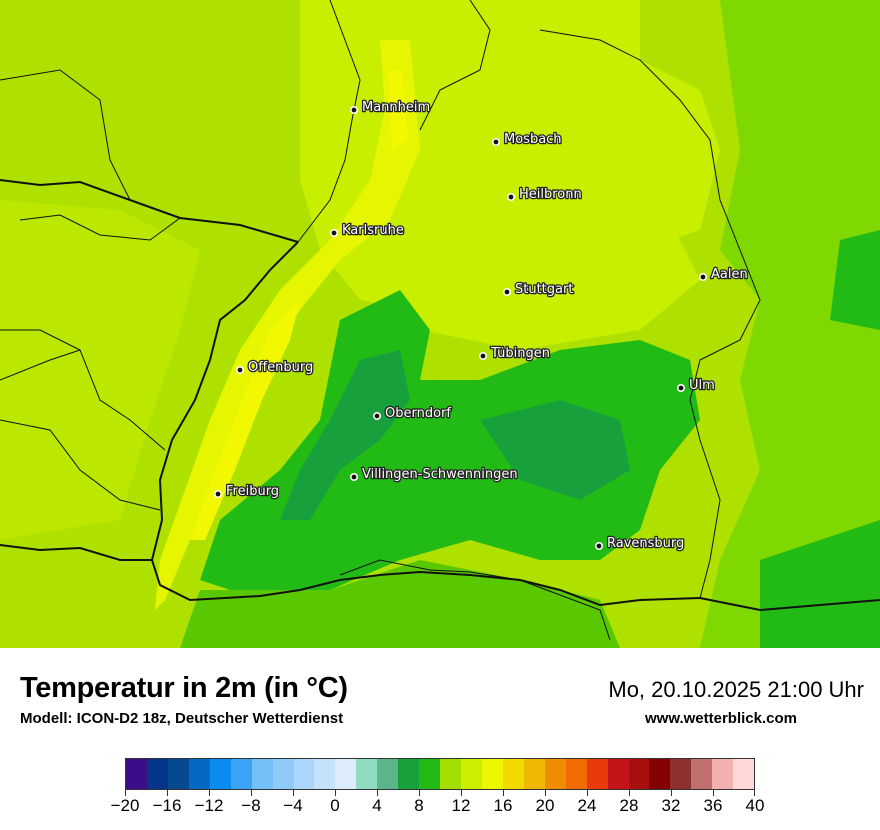 Image resolution: width=880 pixels, height=830 pixels. Describe the element at coordinates (335, 805) in the screenshot. I see `colorbar-tick-label: 0` at that location.